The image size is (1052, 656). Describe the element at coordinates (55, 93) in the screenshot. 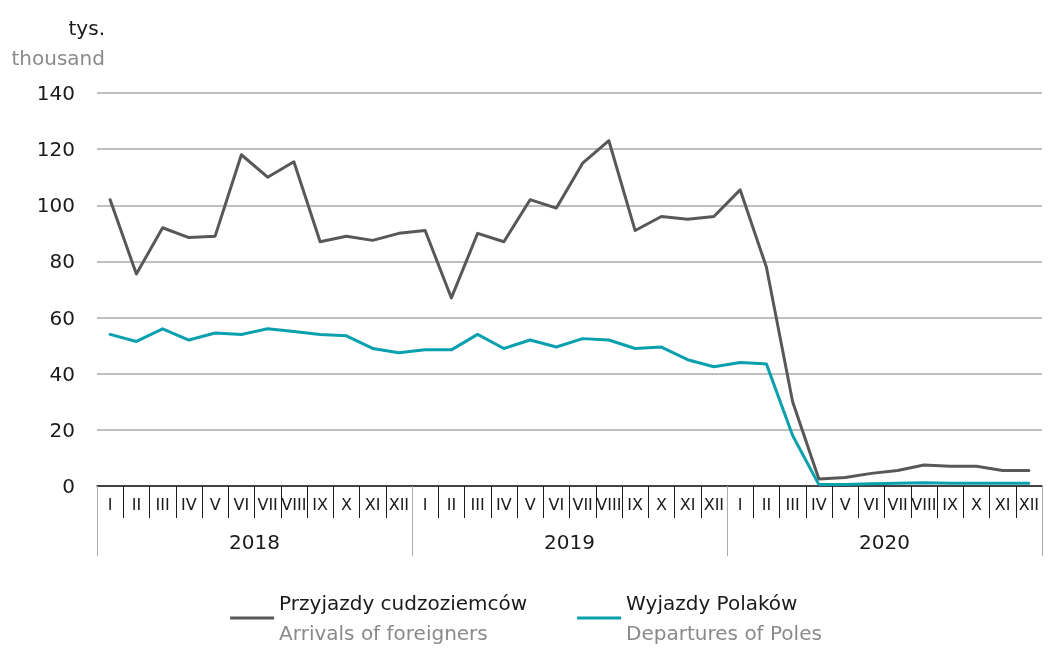

I see `y-tick-label: 140` at that location.